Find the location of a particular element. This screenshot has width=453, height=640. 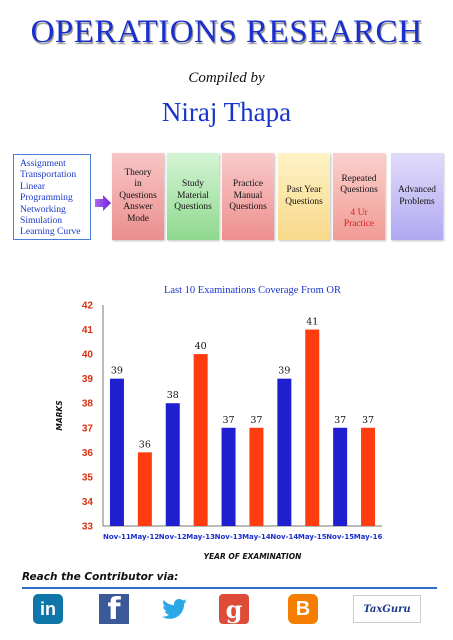

practice-manual-box: Practice Manual Questions is located at coordinates (248, 196).